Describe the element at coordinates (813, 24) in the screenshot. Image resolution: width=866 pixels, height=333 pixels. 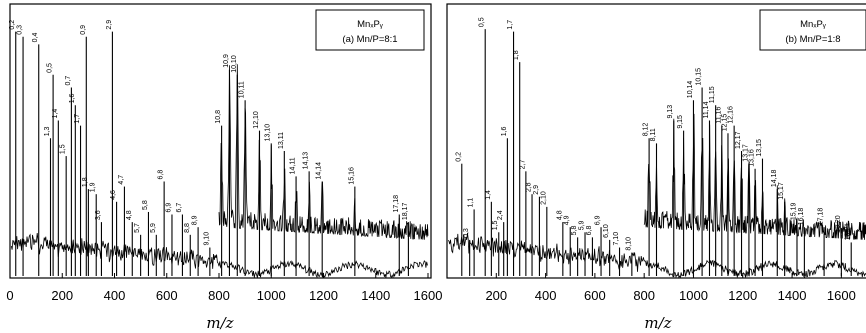
I see `panel-b-legend-formula: MnₓPᵧ` at that location.